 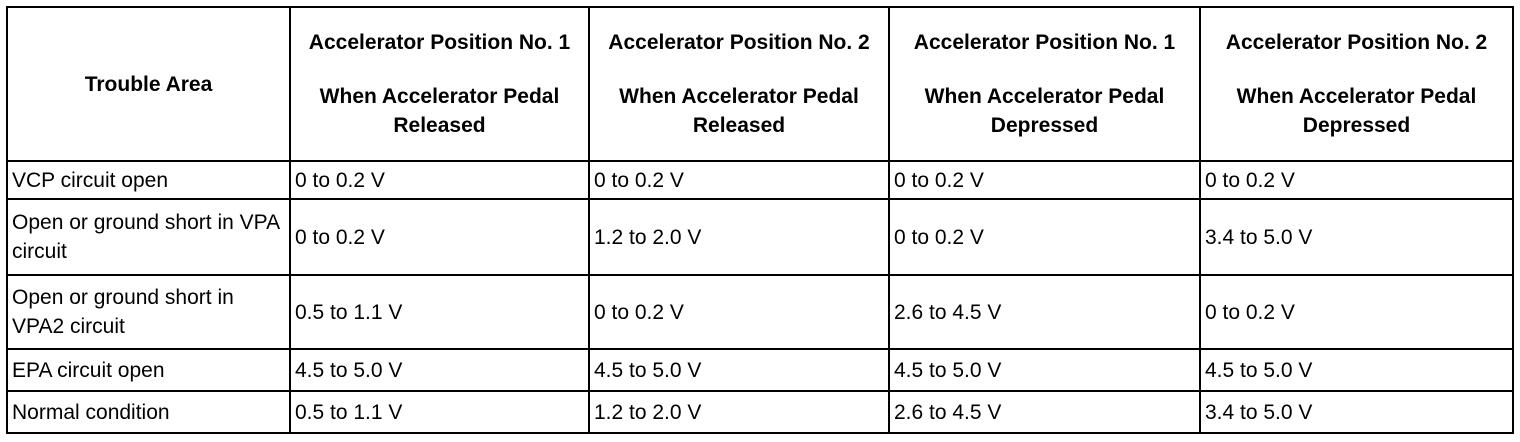 What do you see at coordinates (148, 412) in the screenshot?
I see `trouble-area-cell: Normal condition` at bounding box center [148, 412].